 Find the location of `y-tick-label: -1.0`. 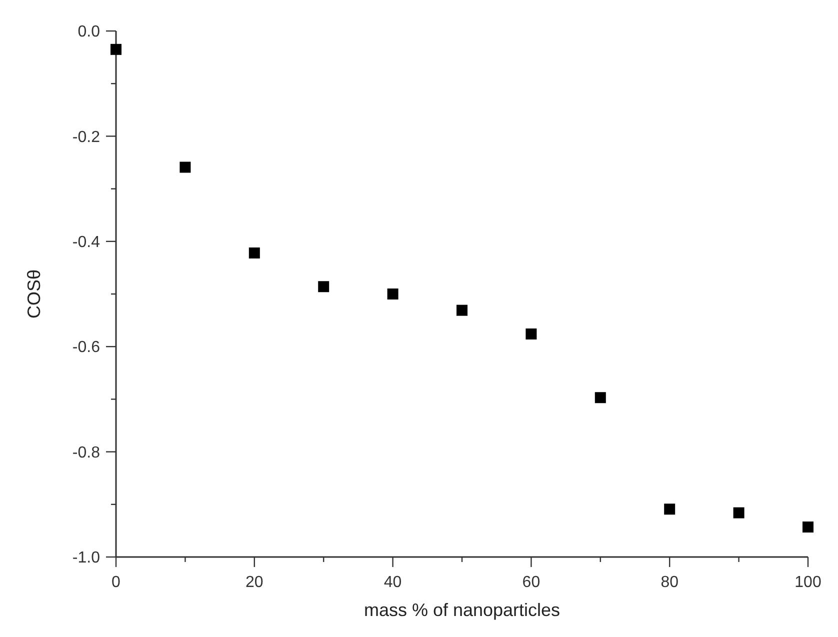

y-tick-label: -1.0 is located at coordinates (86, 558).